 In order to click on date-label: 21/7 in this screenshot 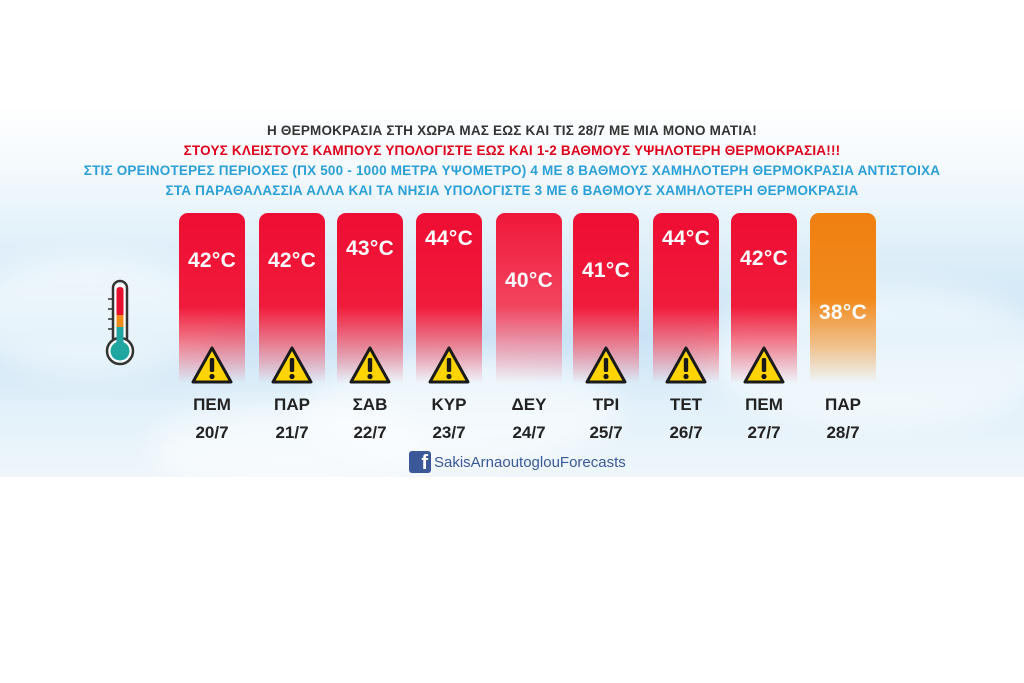, I will do `click(292, 432)`.